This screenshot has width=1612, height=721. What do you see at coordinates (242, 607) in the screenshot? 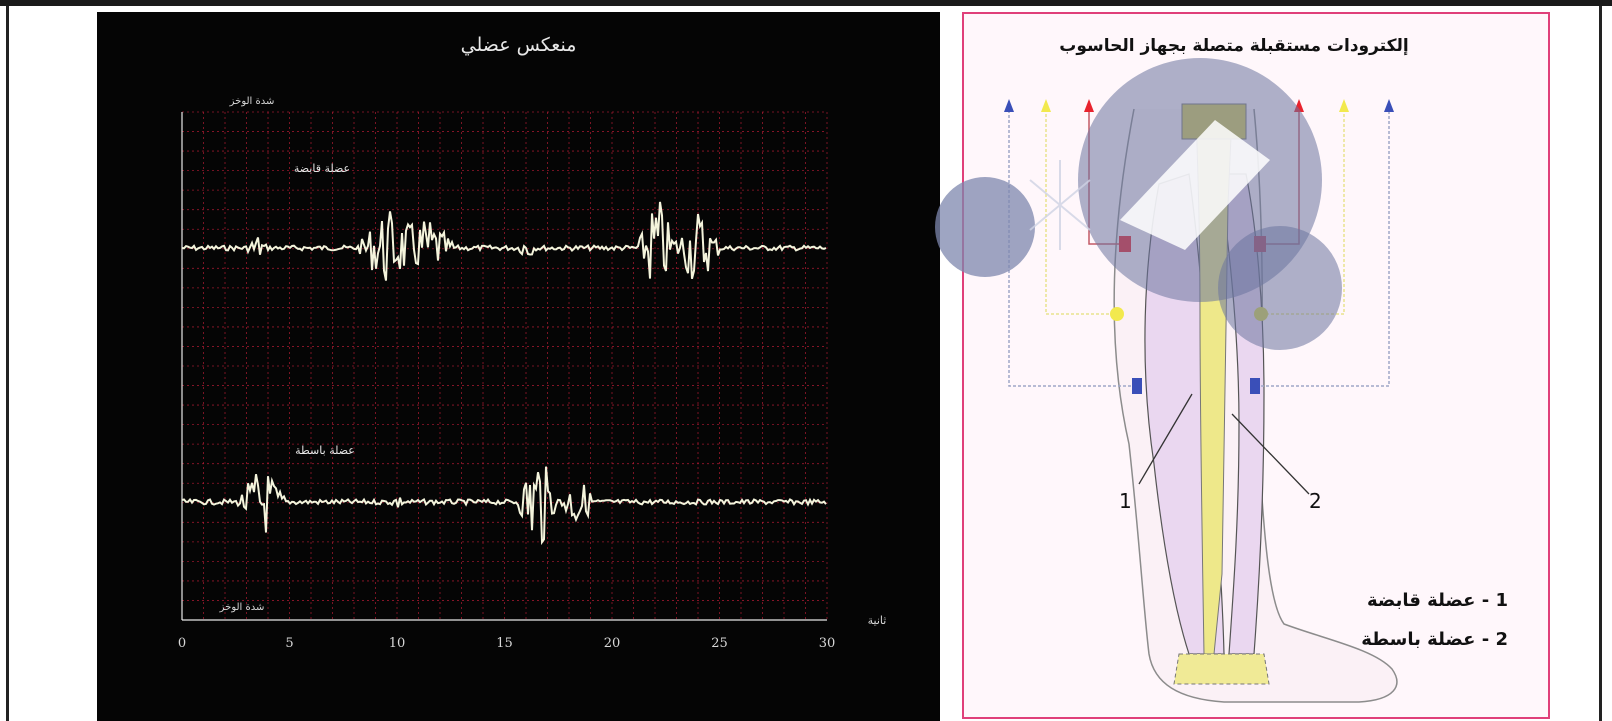
I see `y-axis-label-bottom: شدة الوخز` at bounding box center [242, 607].